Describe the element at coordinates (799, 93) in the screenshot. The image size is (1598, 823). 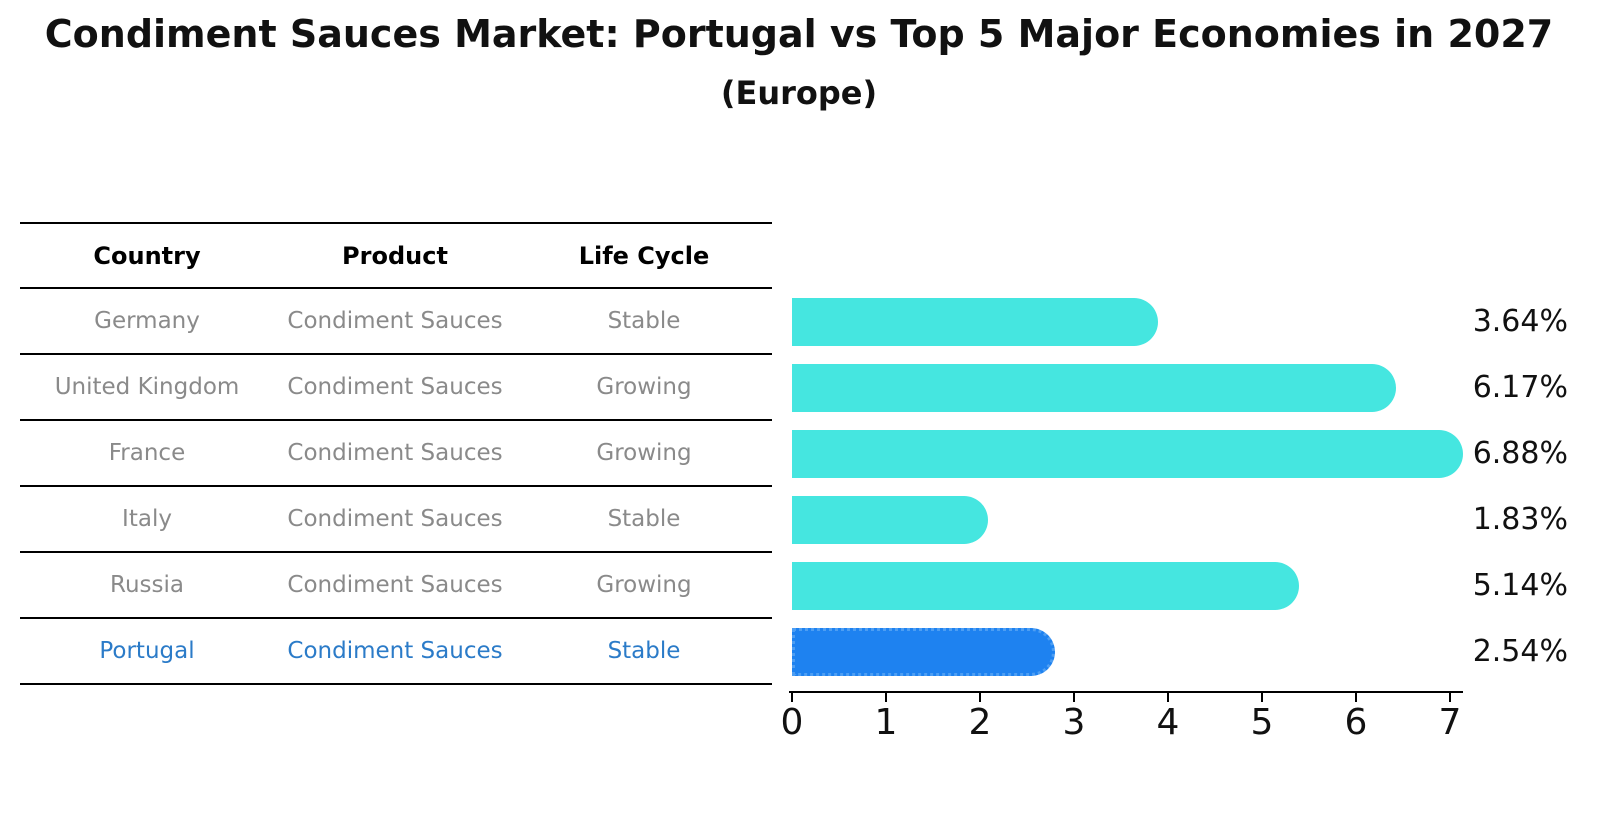
I see `chart-subtitle: (Europe)` at that location.